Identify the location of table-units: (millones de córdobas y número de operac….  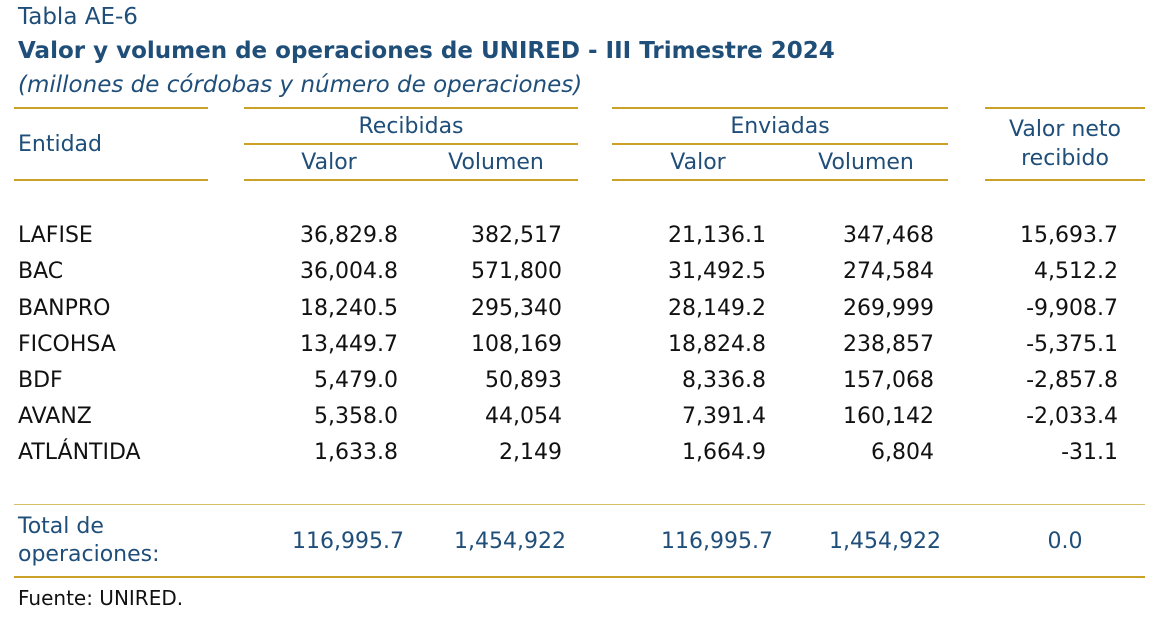
(300, 85).